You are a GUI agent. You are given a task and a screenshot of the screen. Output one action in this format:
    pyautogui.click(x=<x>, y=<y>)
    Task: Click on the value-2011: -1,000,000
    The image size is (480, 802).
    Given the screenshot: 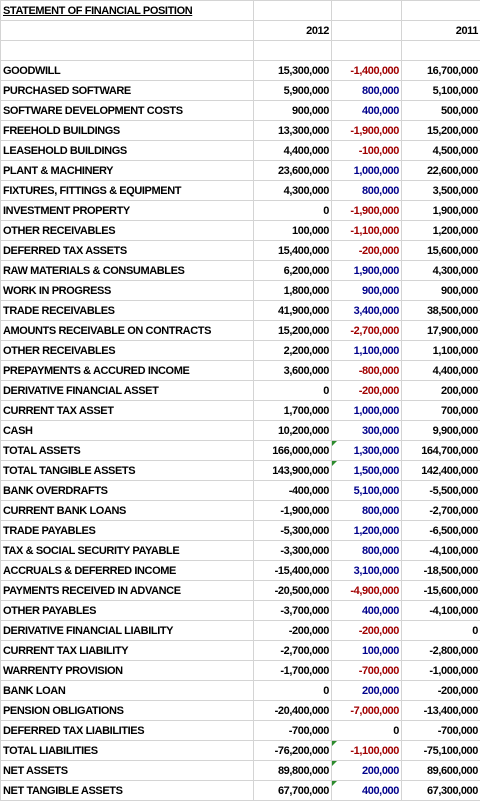 What is the action you would take?
    pyautogui.click(x=440, y=670)
    